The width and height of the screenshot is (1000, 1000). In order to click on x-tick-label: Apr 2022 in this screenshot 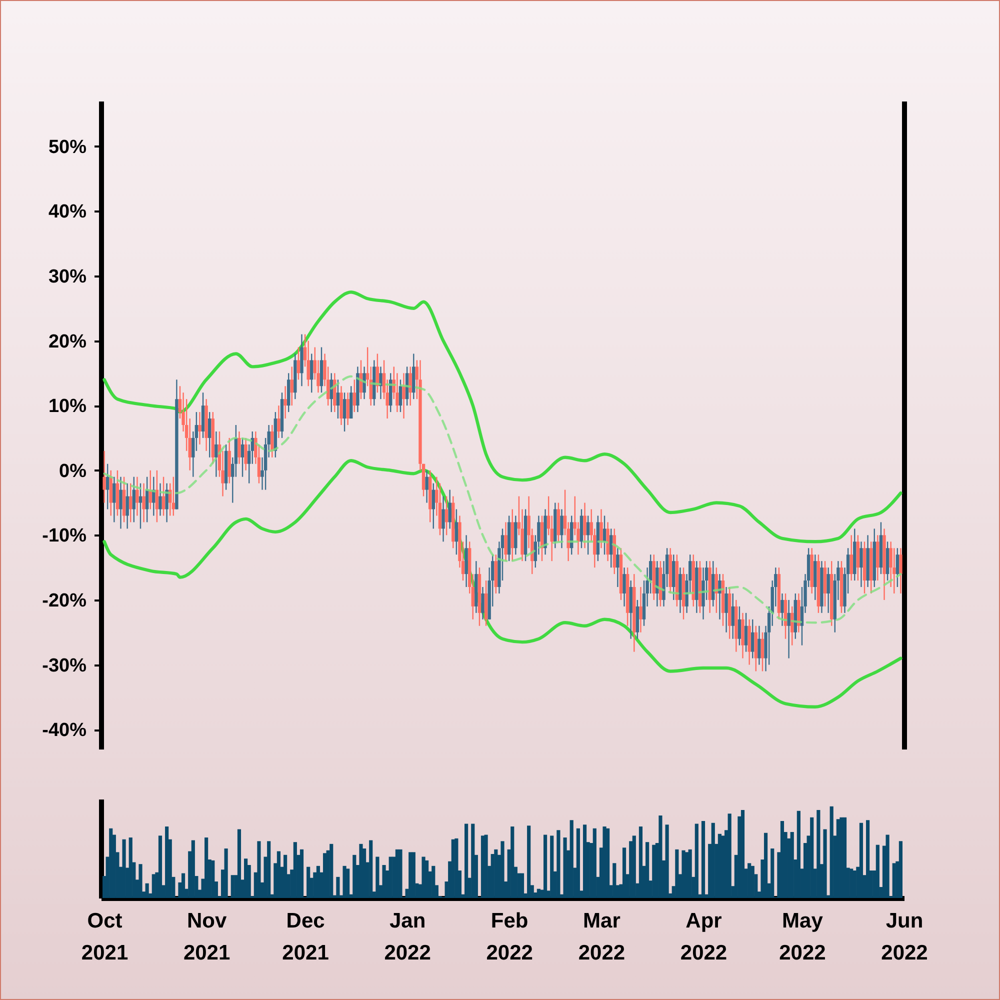, I will do `click(704, 937)`.